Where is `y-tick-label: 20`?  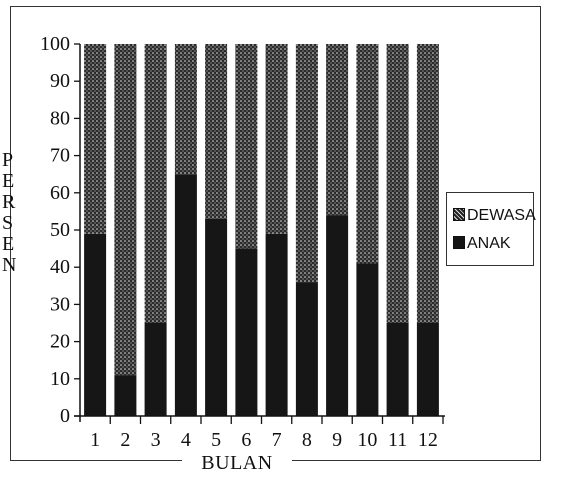 y-tick-label: 20 is located at coordinates (60, 342).